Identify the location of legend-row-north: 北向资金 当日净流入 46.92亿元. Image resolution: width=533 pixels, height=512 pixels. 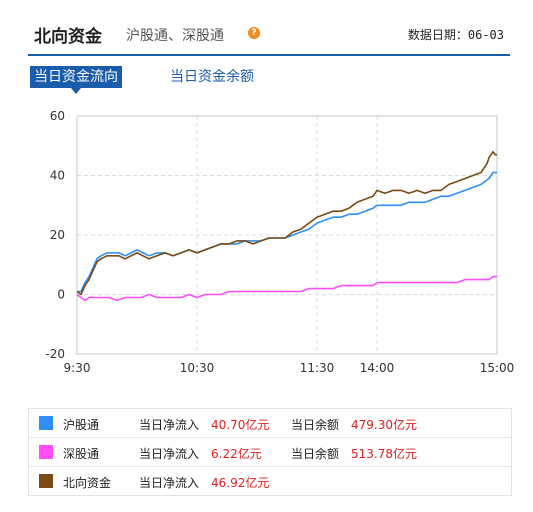
(270, 481).